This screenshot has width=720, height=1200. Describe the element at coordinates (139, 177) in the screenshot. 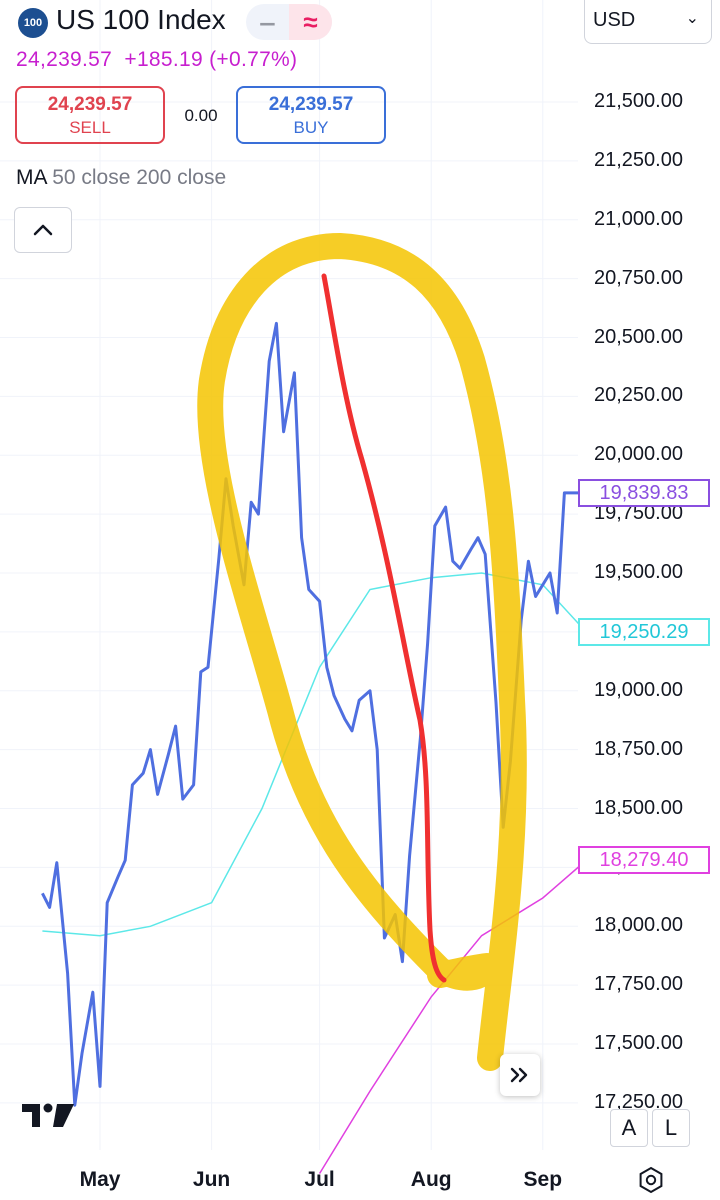

I see `ma-values: 50 close 200 close` at that location.